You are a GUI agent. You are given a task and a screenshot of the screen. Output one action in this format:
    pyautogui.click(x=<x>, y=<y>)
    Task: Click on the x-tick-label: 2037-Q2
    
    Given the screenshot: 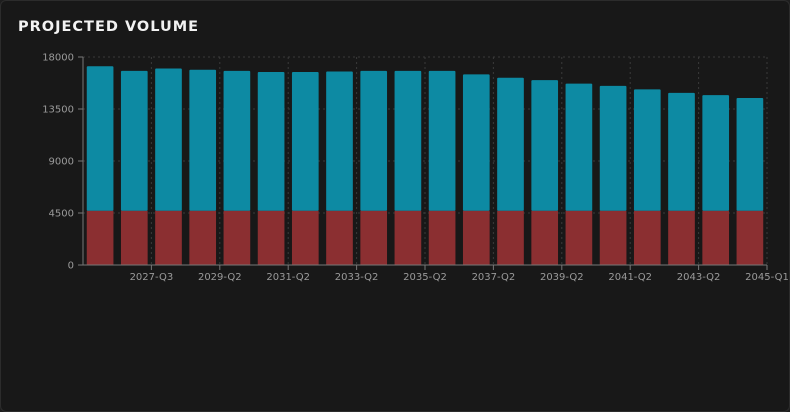 What is the action you would take?
    pyautogui.click(x=494, y=277)
    